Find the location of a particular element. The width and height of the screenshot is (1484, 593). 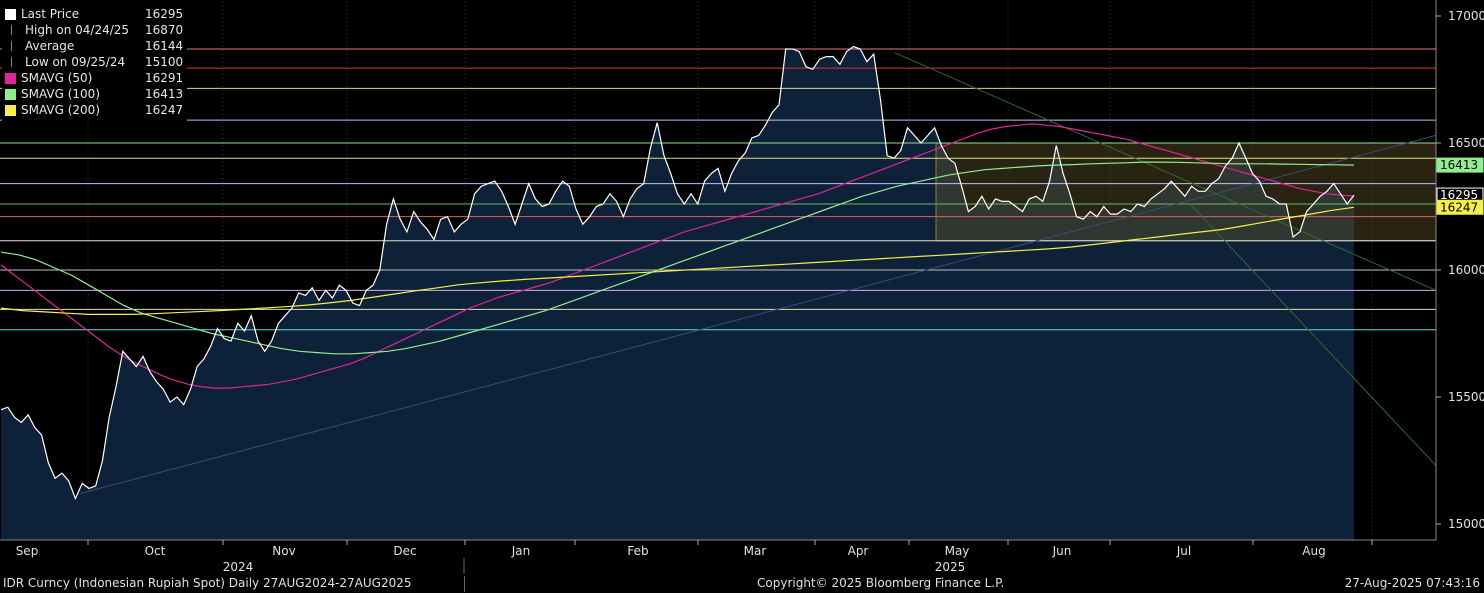

footer-timestamp: 27-Aug-2025 07:43:16 is located at coordinates (1412, 583).